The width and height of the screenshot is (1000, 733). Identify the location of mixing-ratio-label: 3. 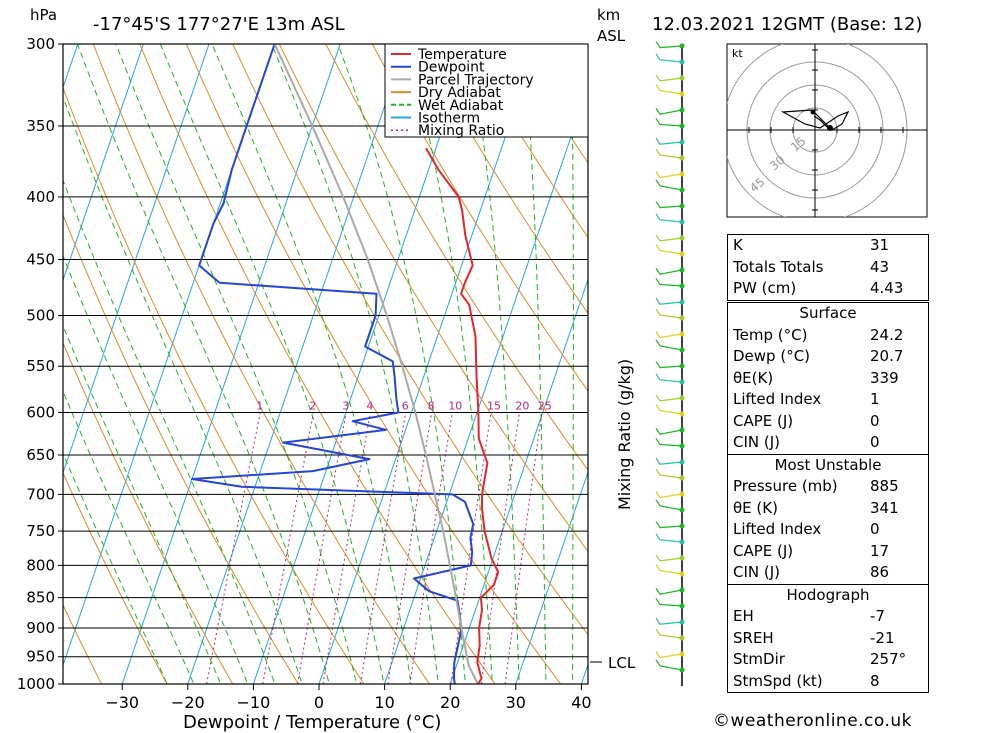
(345, 405).